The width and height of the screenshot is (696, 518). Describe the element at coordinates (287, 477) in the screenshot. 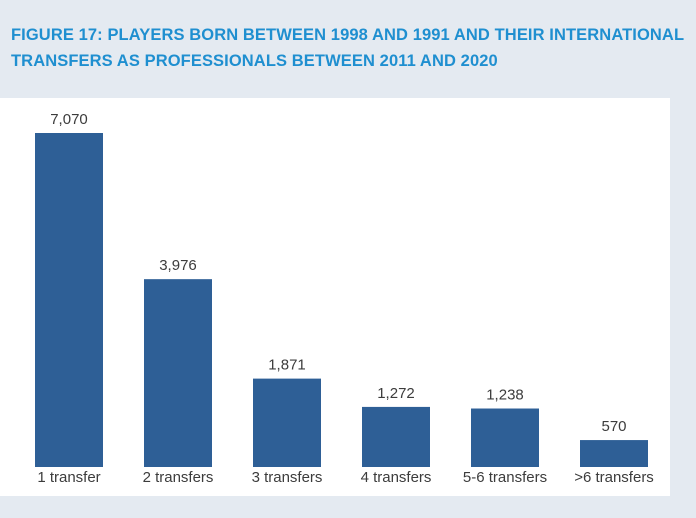

I see `category-label-2: 3 transfers` at that location.